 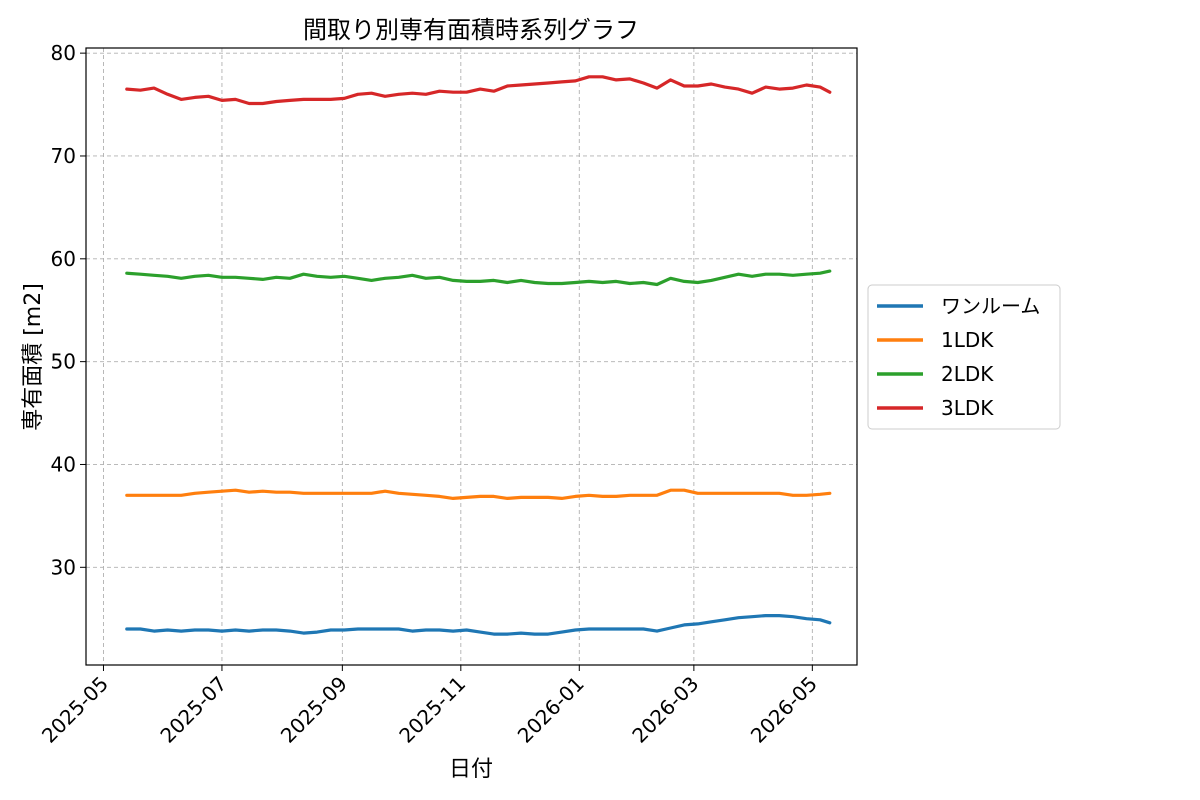 I want to click on y-tick-label: 60, so click(x=63, y=259).